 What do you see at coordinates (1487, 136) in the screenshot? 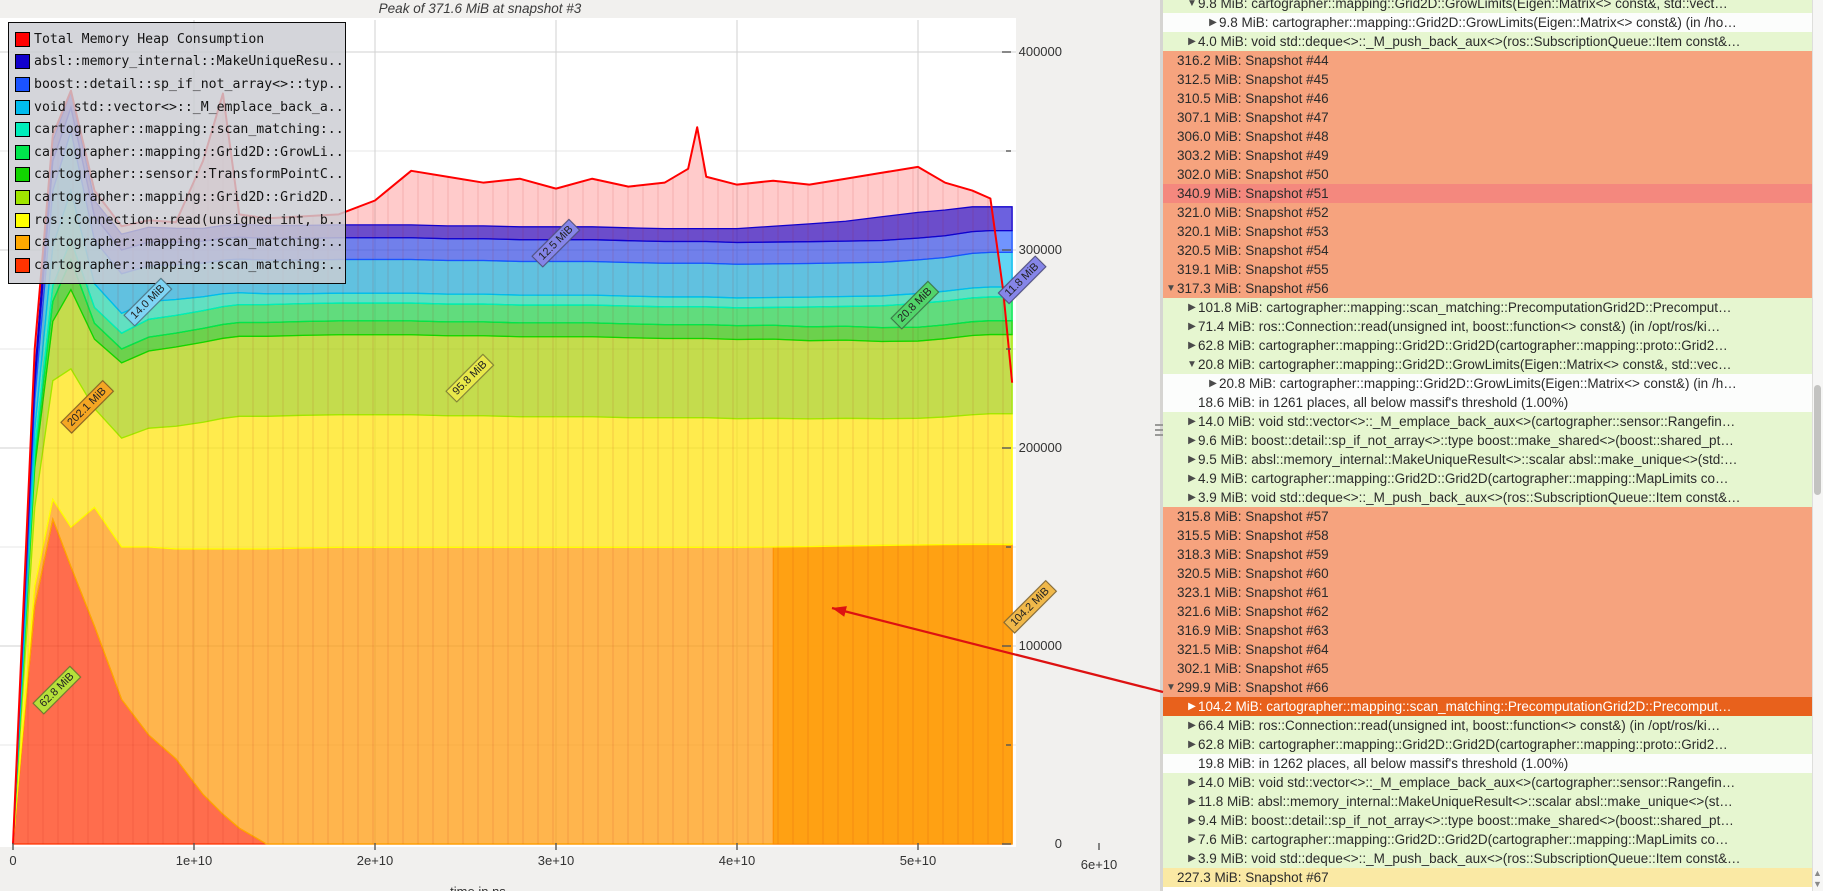
I see `tree-row: 306.0 MiB: Snapshot #48` at bounding box center [1487, 136].